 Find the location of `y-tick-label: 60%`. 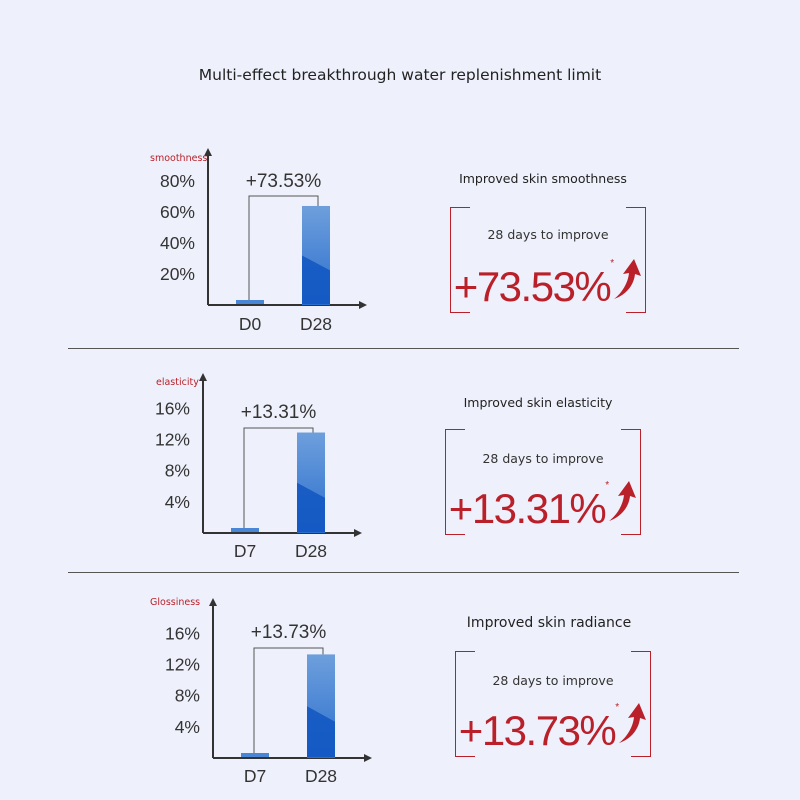

y-tick-label: 60% is located at coordinates (177, 212).